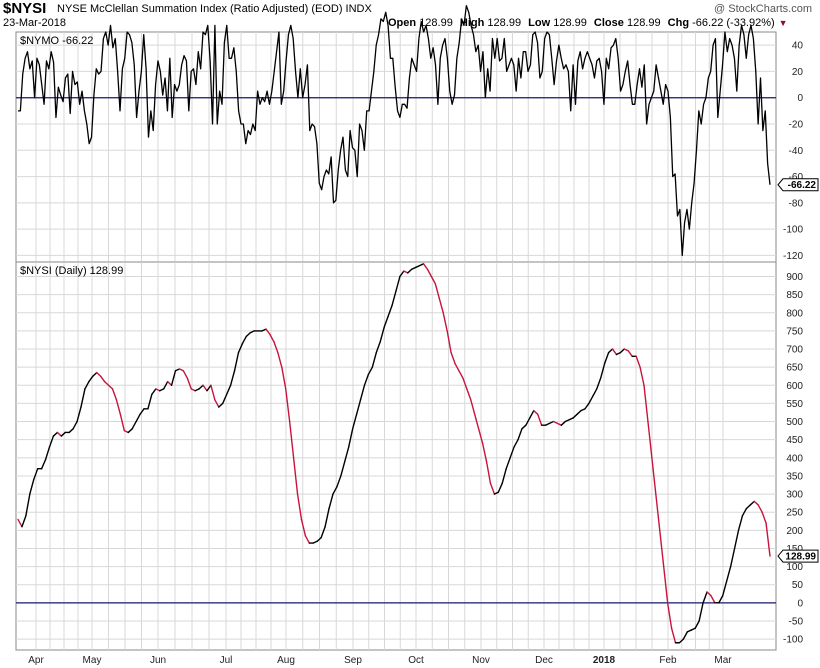 The image size is (820, 668). What do you see at coordinates (794, 368) in the screenshot?
I see `nysi-ytick-label: 650` at bounding box center [794, 368].